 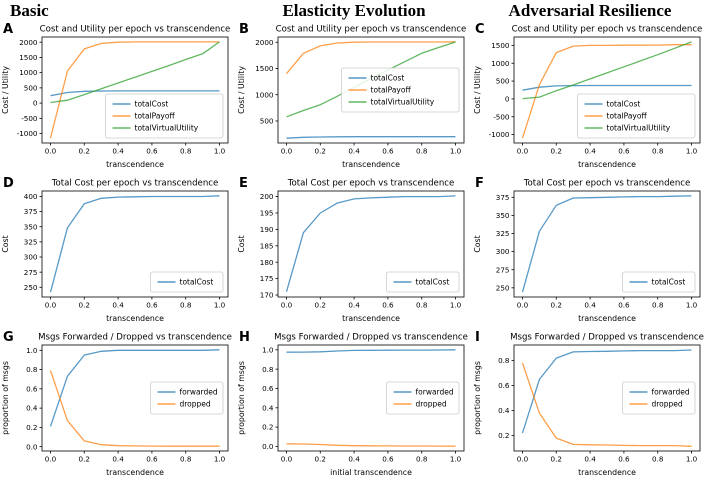 What do you see at coordinates (480, 29) in the screenshot?
I see `panel-letter: C` at bounding box center [480, 29].